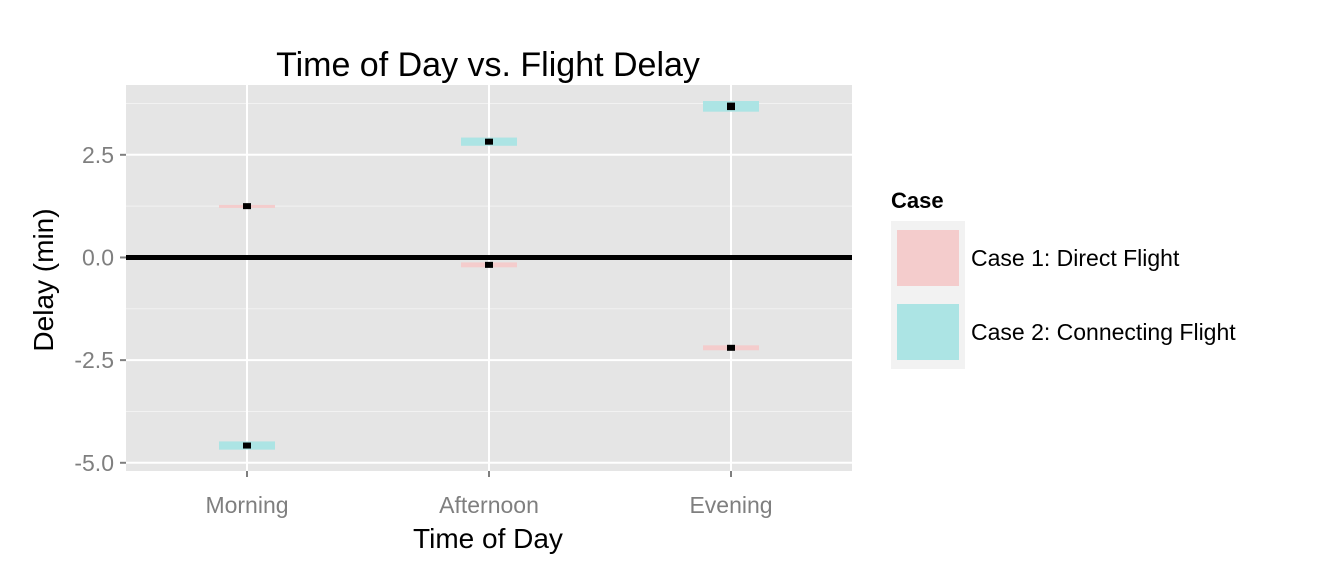  I want to click on y-tick-label: -5.0, so click(94, 463).